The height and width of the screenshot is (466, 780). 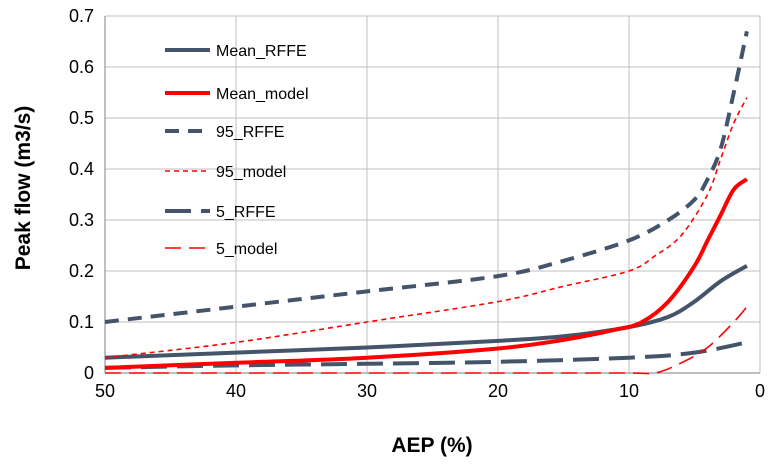 What do you see at coordinates (81, 322) in the screenshot?
I see `y-tick-label: 0.1` at bounding box center [81, 322].